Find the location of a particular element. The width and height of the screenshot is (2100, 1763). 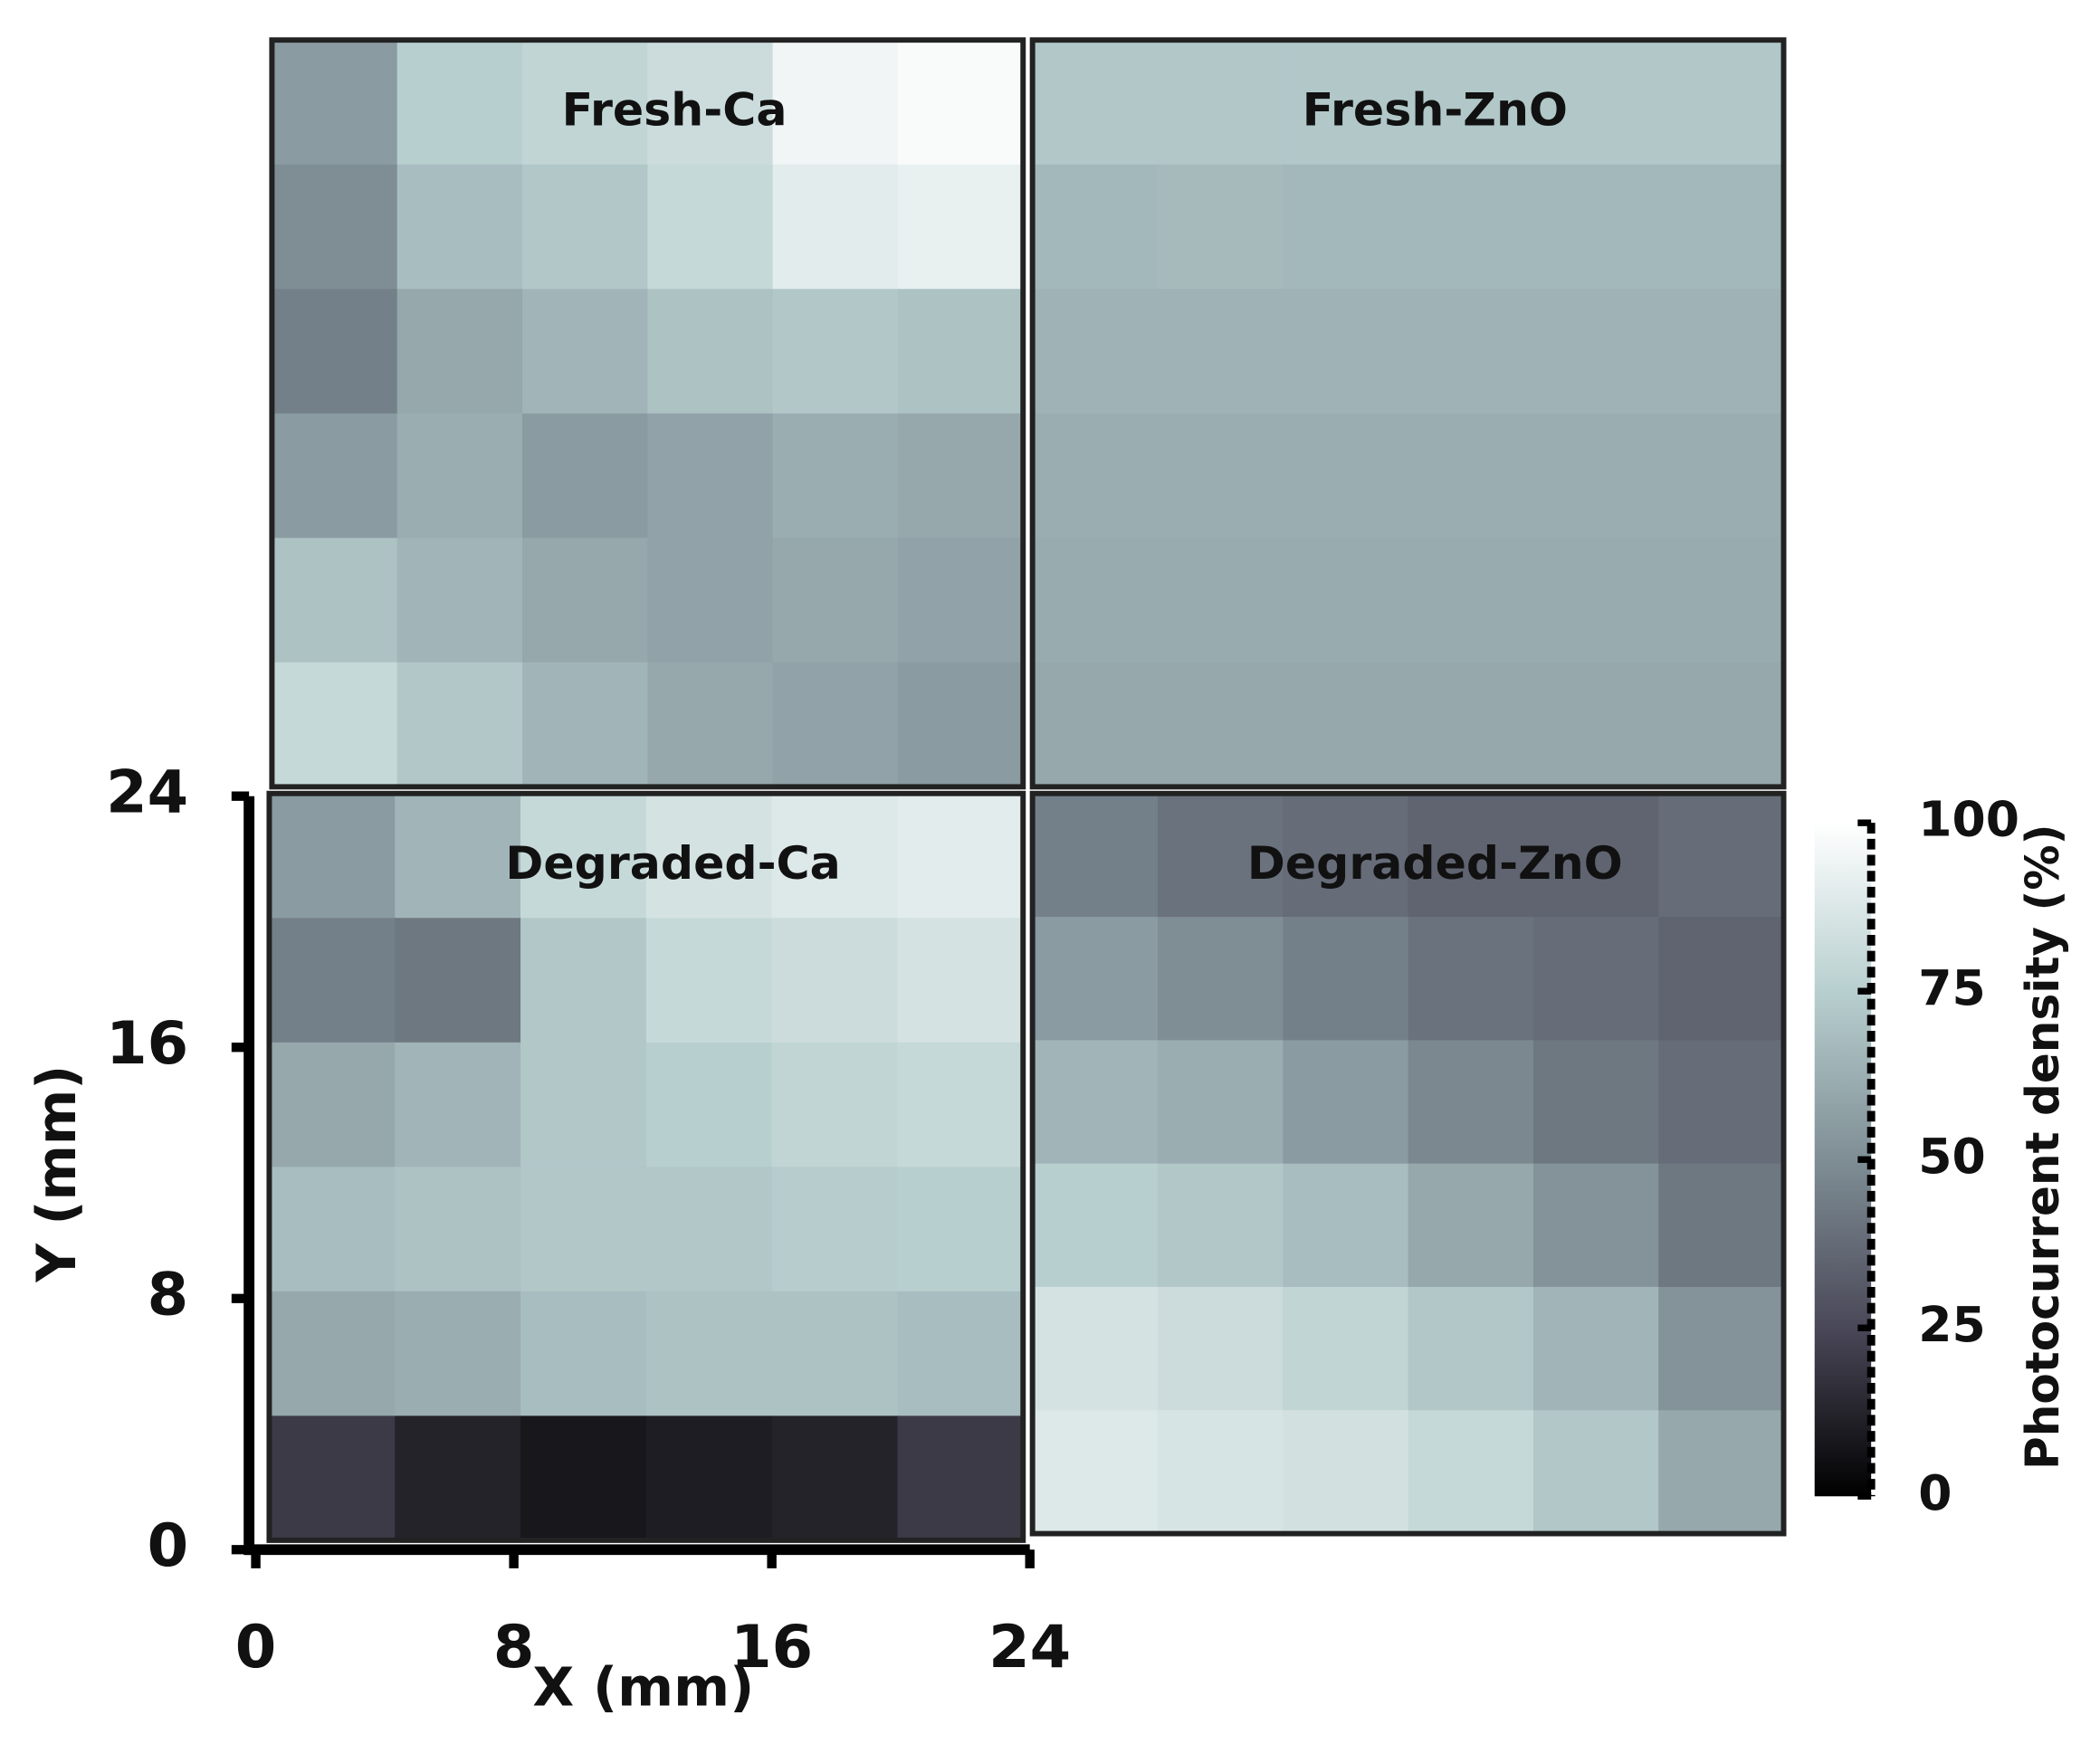

x-axis-label: X (mm) is located at coordinates (643, 1687).